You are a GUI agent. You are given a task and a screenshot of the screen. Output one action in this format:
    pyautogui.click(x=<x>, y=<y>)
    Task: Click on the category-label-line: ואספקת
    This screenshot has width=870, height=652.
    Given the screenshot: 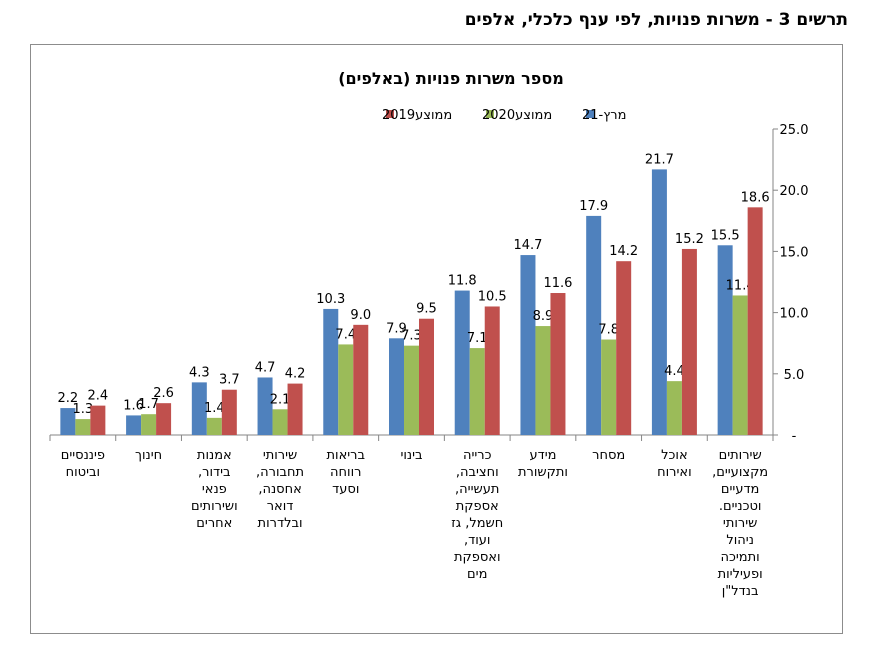 What is the action you would take?
    pyautogui.click(x=477, y=557)
    